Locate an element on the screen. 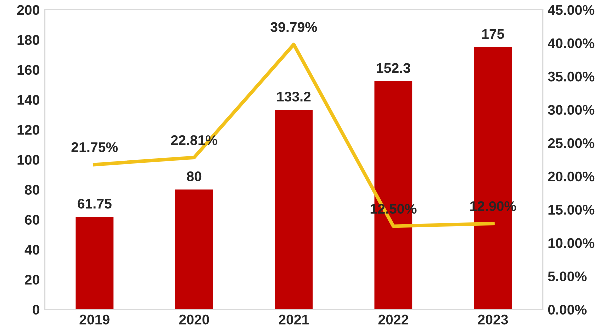 Image resolution: width=600 pixels, height=333 pixels. y2-tick-label: 25.00% is located at coordinates (571, 143).